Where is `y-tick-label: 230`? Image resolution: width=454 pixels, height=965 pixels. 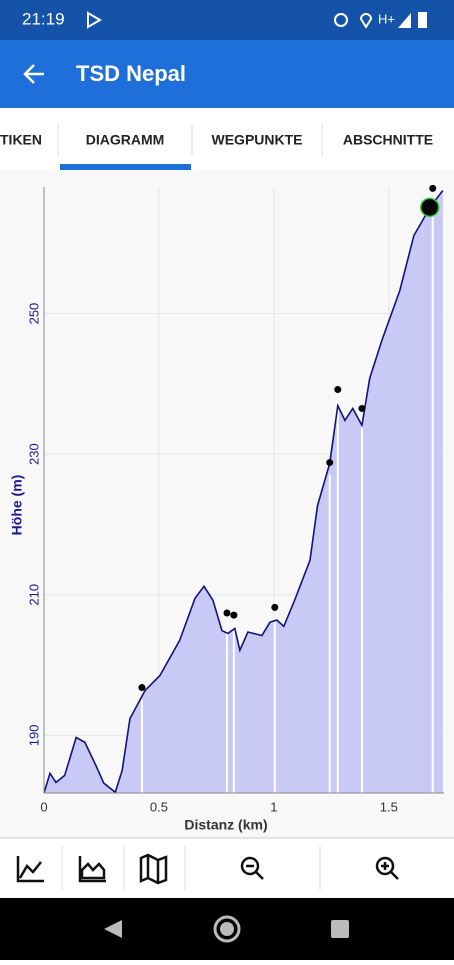 y-tick-label: 230 is located at coordinates (33, 454).